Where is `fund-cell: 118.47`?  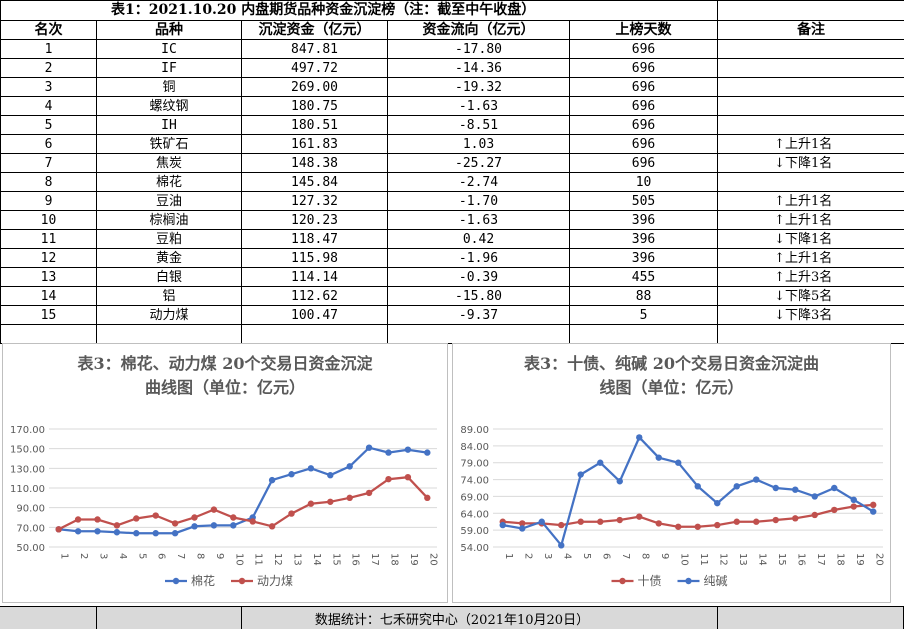
fund-cell: 118.47 is located at coordinates (315, 239).